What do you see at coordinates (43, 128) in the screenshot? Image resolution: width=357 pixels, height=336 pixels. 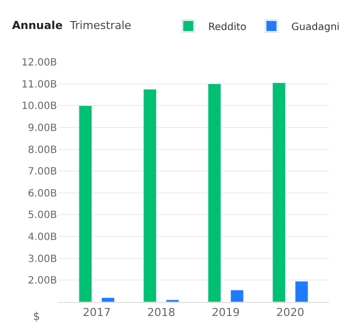 I see `y-tick-label: 9.00B` at bounding box center [43, 128].